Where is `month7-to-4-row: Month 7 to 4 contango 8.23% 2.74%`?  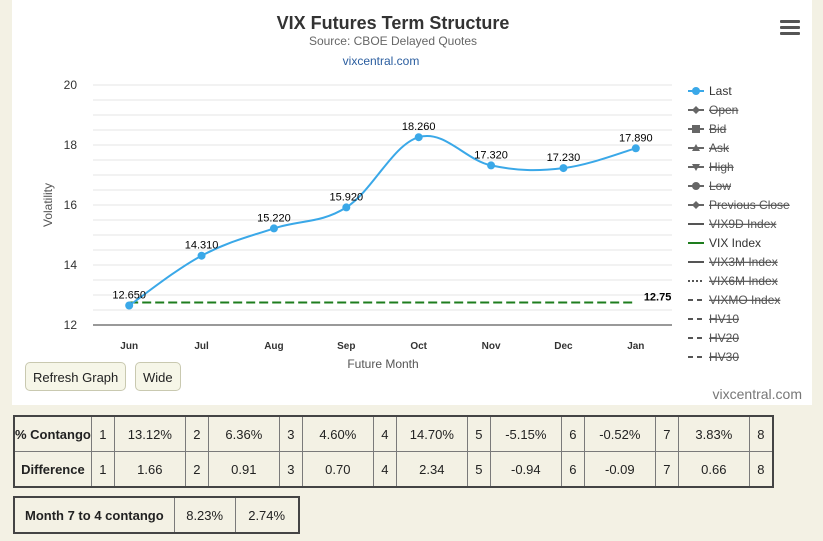 month7-to-4-row: Month 7 to 4 contango 8.23% 2.74% is located at coordinates (156, 515).